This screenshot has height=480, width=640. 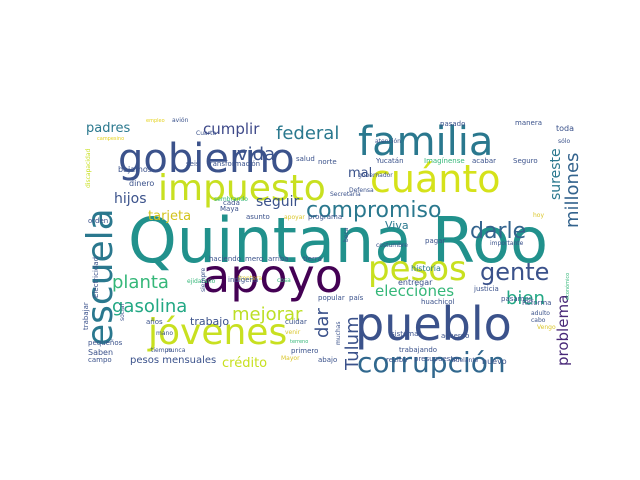 What do you see at coordinates (540, 313) in the screenshot?
I see `cloud-word: adulto` at bounding box center [540, 313].